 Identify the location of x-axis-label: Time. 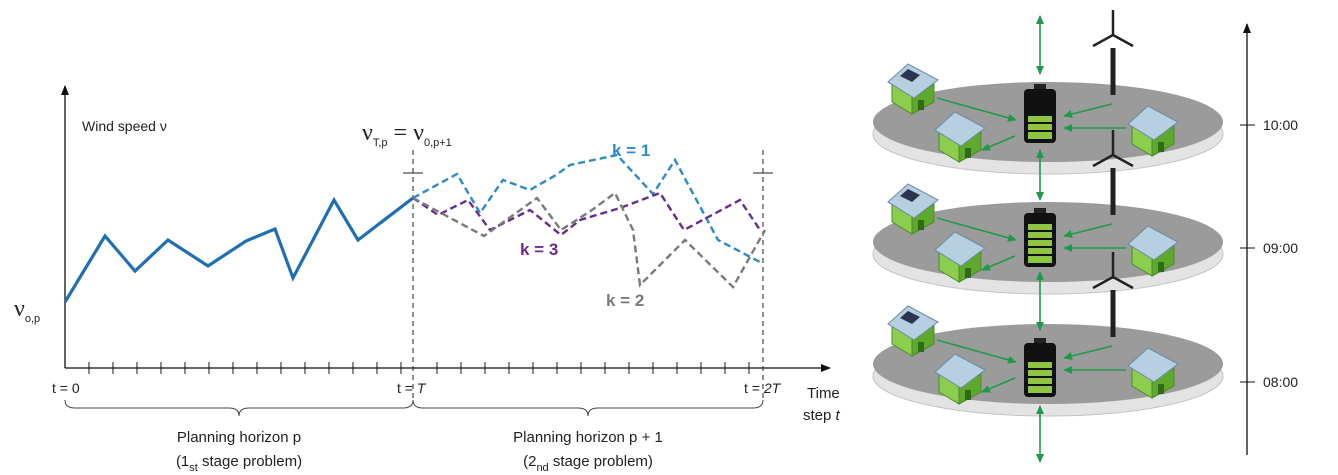
(823, 393).